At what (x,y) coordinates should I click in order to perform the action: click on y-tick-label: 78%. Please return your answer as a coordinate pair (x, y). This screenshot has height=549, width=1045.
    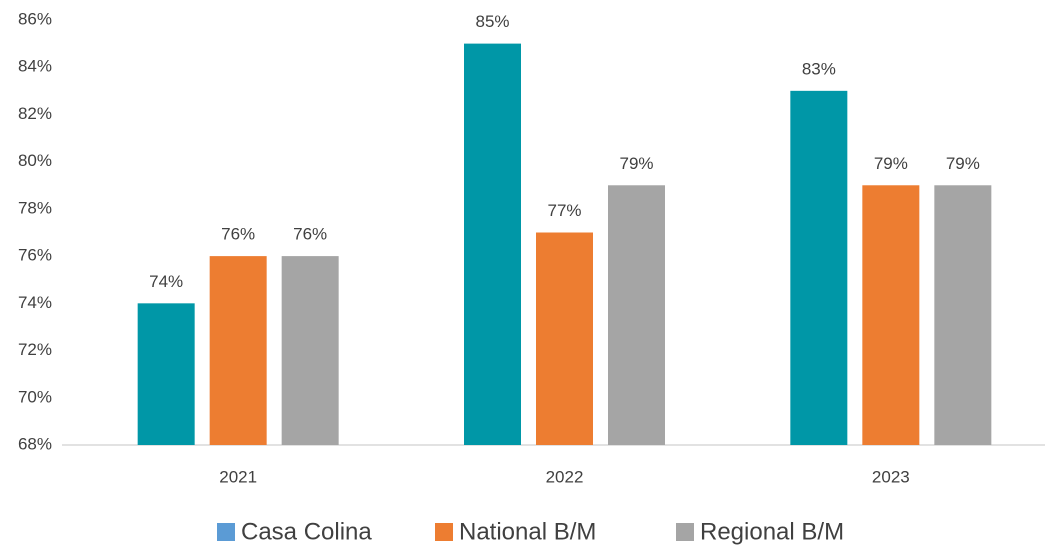
    Looking at the image, I should click on (35, 207).